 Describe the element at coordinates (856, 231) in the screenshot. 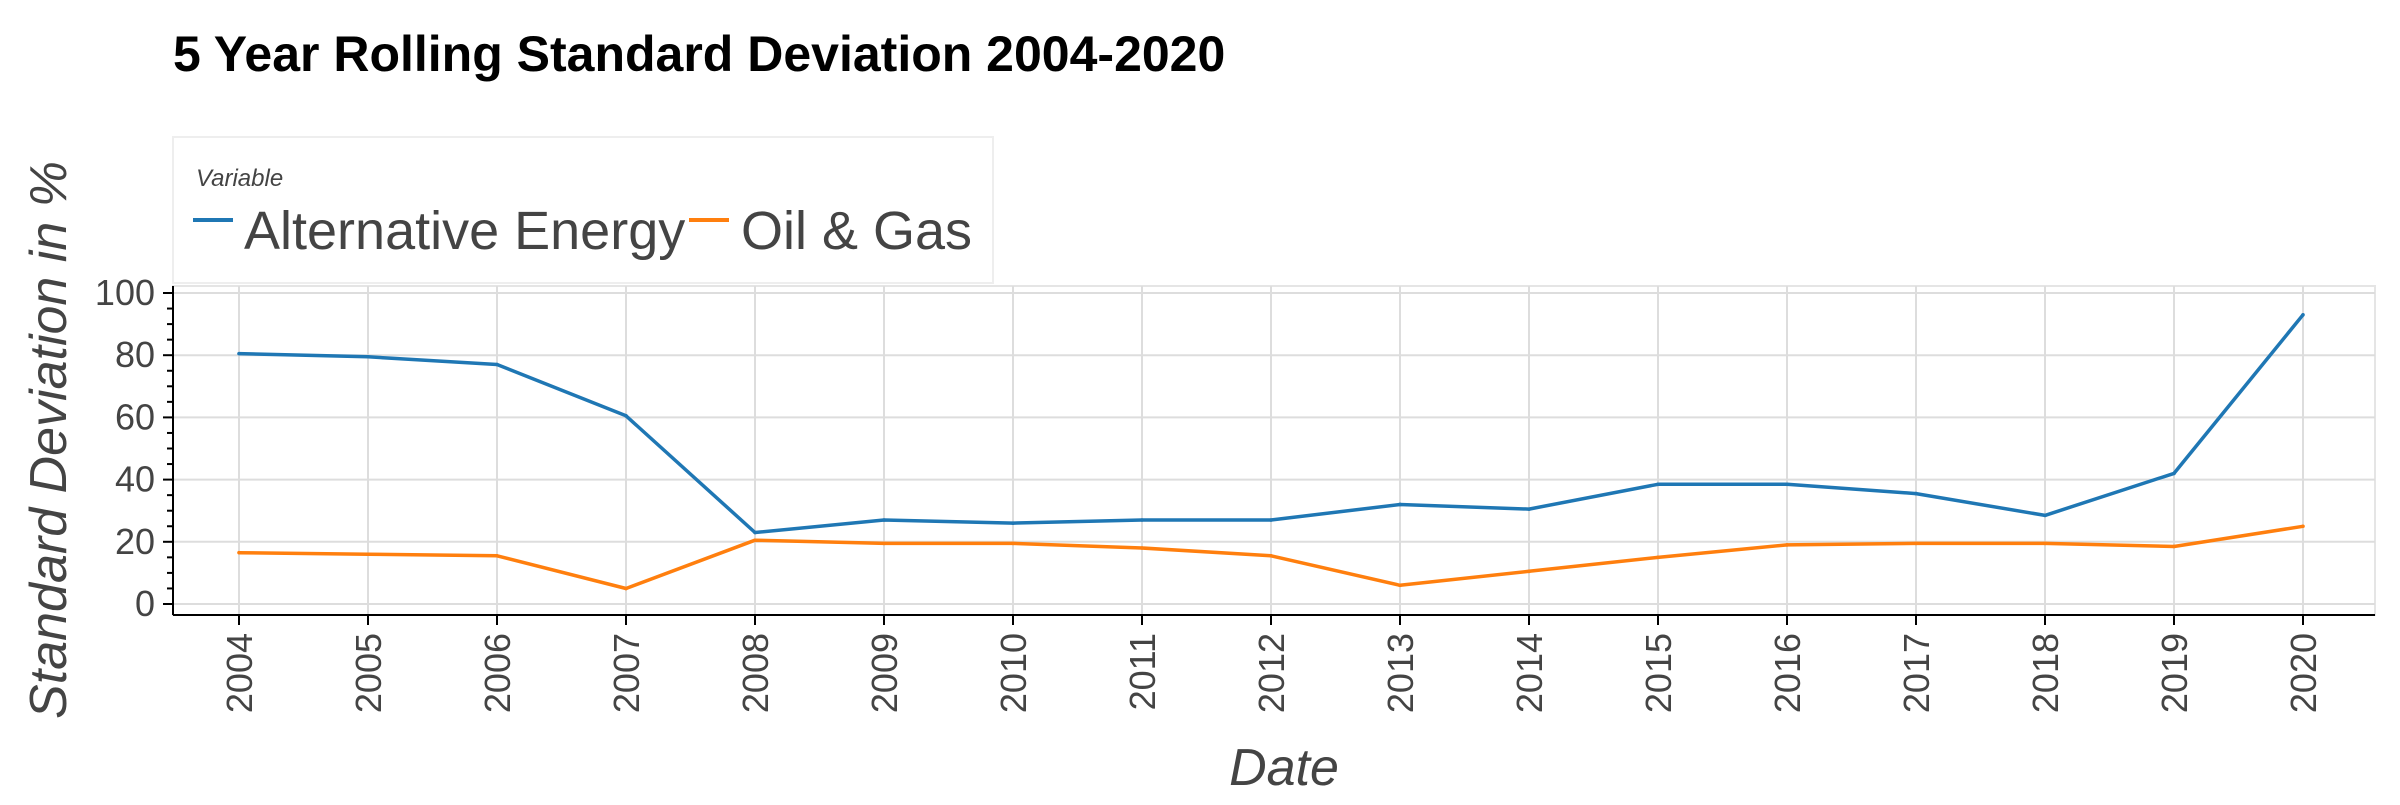

I see `legend-entry-label: Oil & Gas` at that location.